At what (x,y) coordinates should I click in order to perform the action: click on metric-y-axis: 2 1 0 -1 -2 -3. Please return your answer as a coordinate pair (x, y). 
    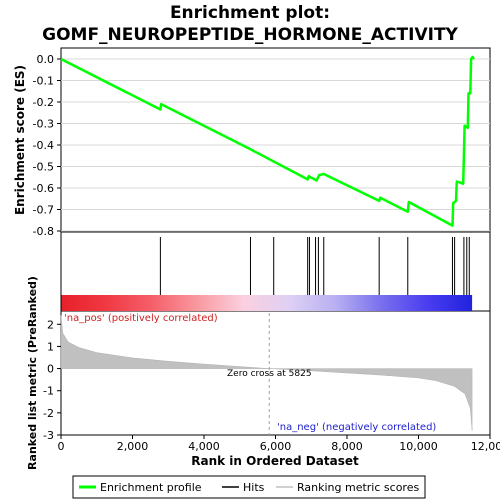
    Looking at the image, I should click on (52, 380).